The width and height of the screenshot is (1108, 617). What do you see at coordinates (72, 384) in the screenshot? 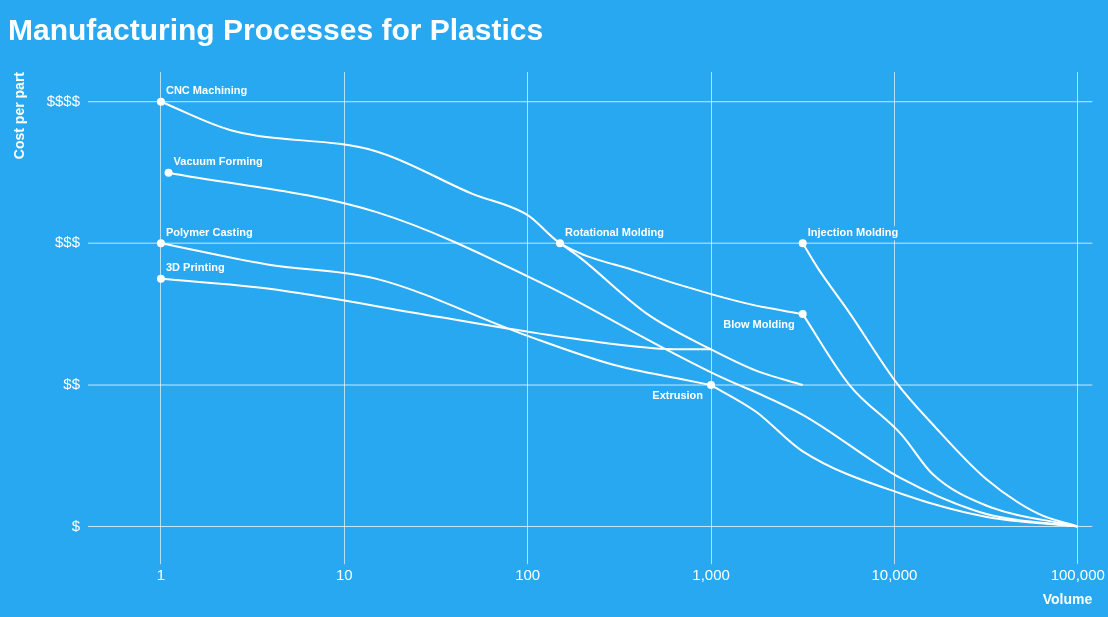
I see `ref-line-label: $$` at bounding box center [72, 384].